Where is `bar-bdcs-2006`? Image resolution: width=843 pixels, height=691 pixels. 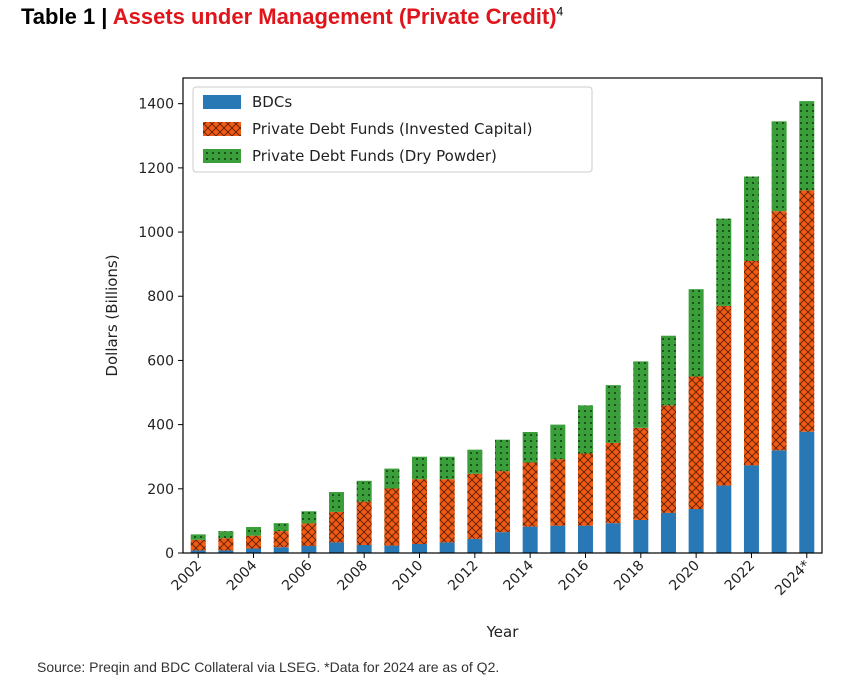 bar-bdcs-2006 is located at coordinates (309, 549).